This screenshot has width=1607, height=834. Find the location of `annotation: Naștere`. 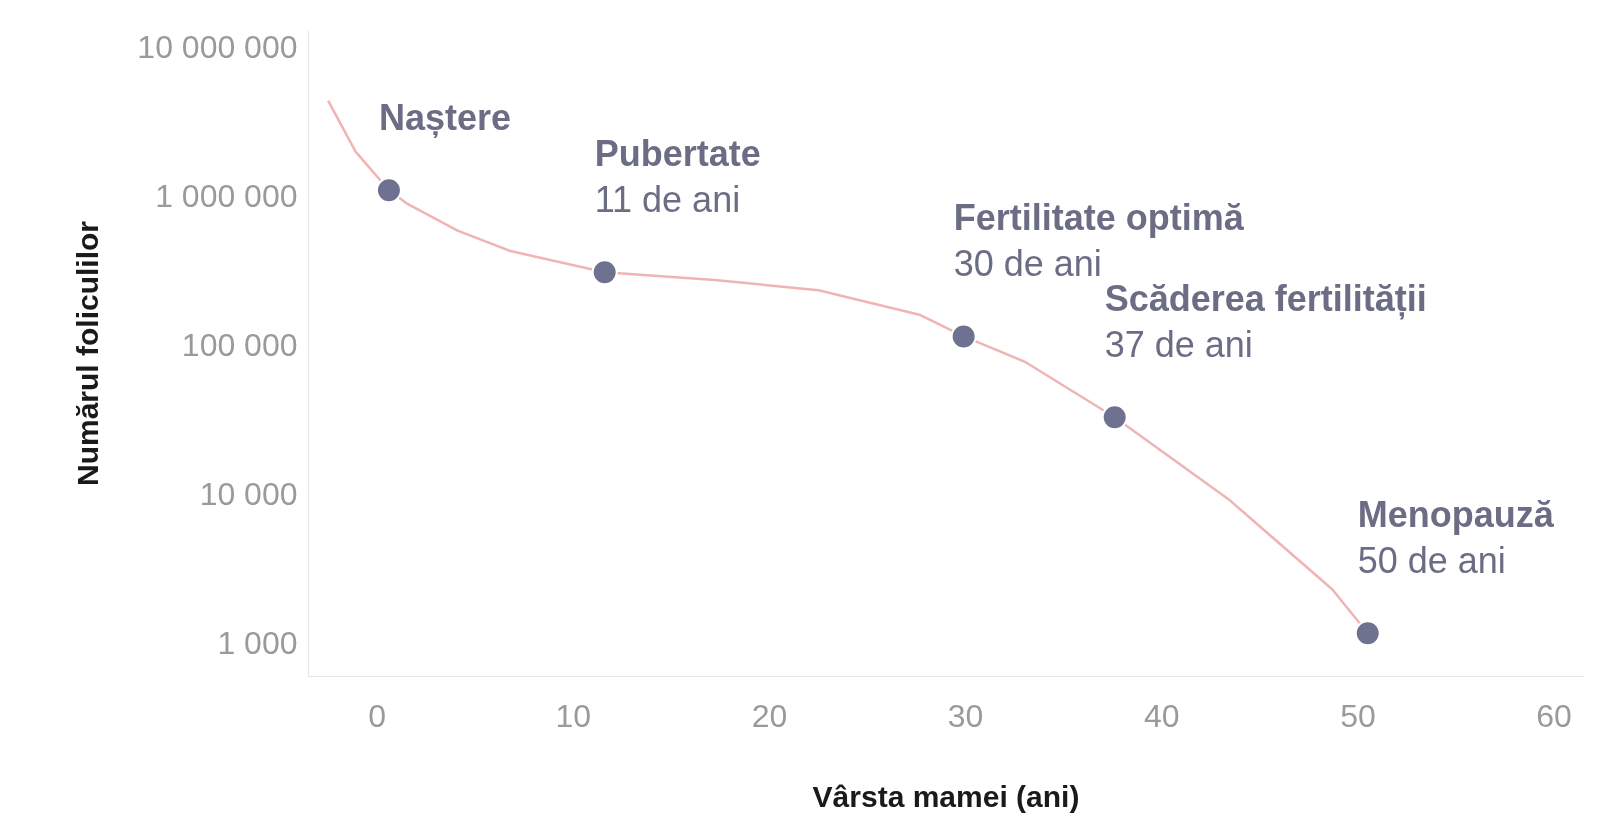

annotation: Naștere is located at coordinates (445, 118).